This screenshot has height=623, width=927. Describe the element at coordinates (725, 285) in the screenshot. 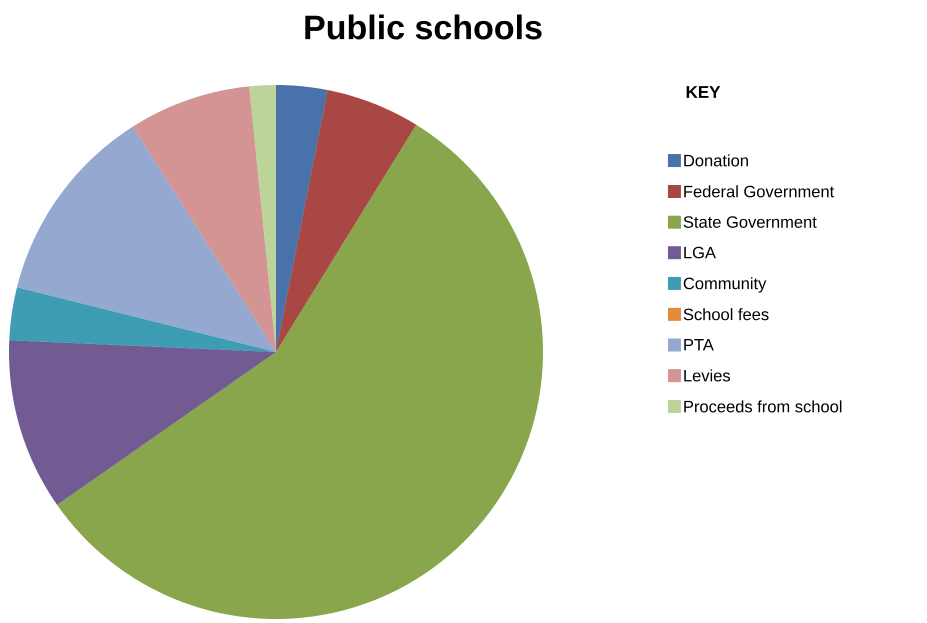

I see `legend-label: Community` at that location.